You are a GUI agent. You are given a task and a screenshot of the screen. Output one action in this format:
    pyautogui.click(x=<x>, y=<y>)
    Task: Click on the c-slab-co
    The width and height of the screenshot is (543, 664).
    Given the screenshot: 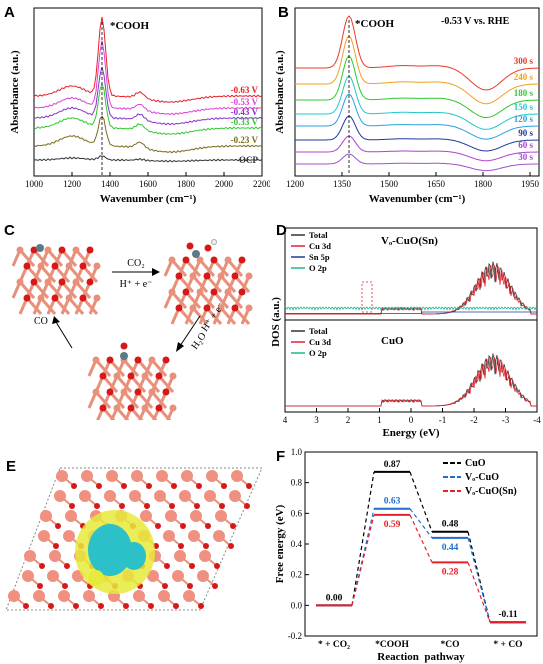 What is the action you would take?
    pyautogui.click(x=132, y=388)
    